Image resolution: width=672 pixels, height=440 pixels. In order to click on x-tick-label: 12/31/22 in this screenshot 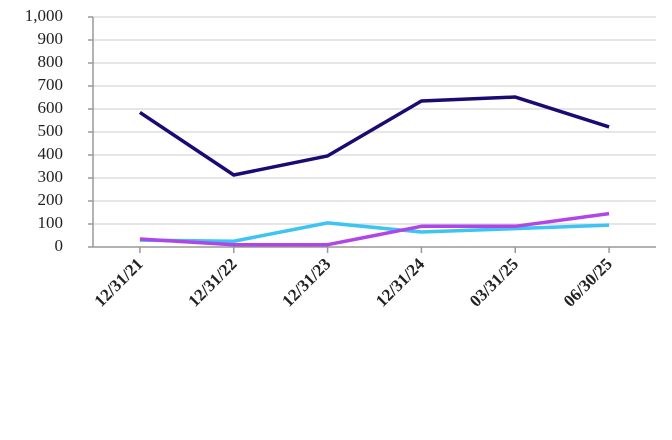, I will do `click(212, 282)`.